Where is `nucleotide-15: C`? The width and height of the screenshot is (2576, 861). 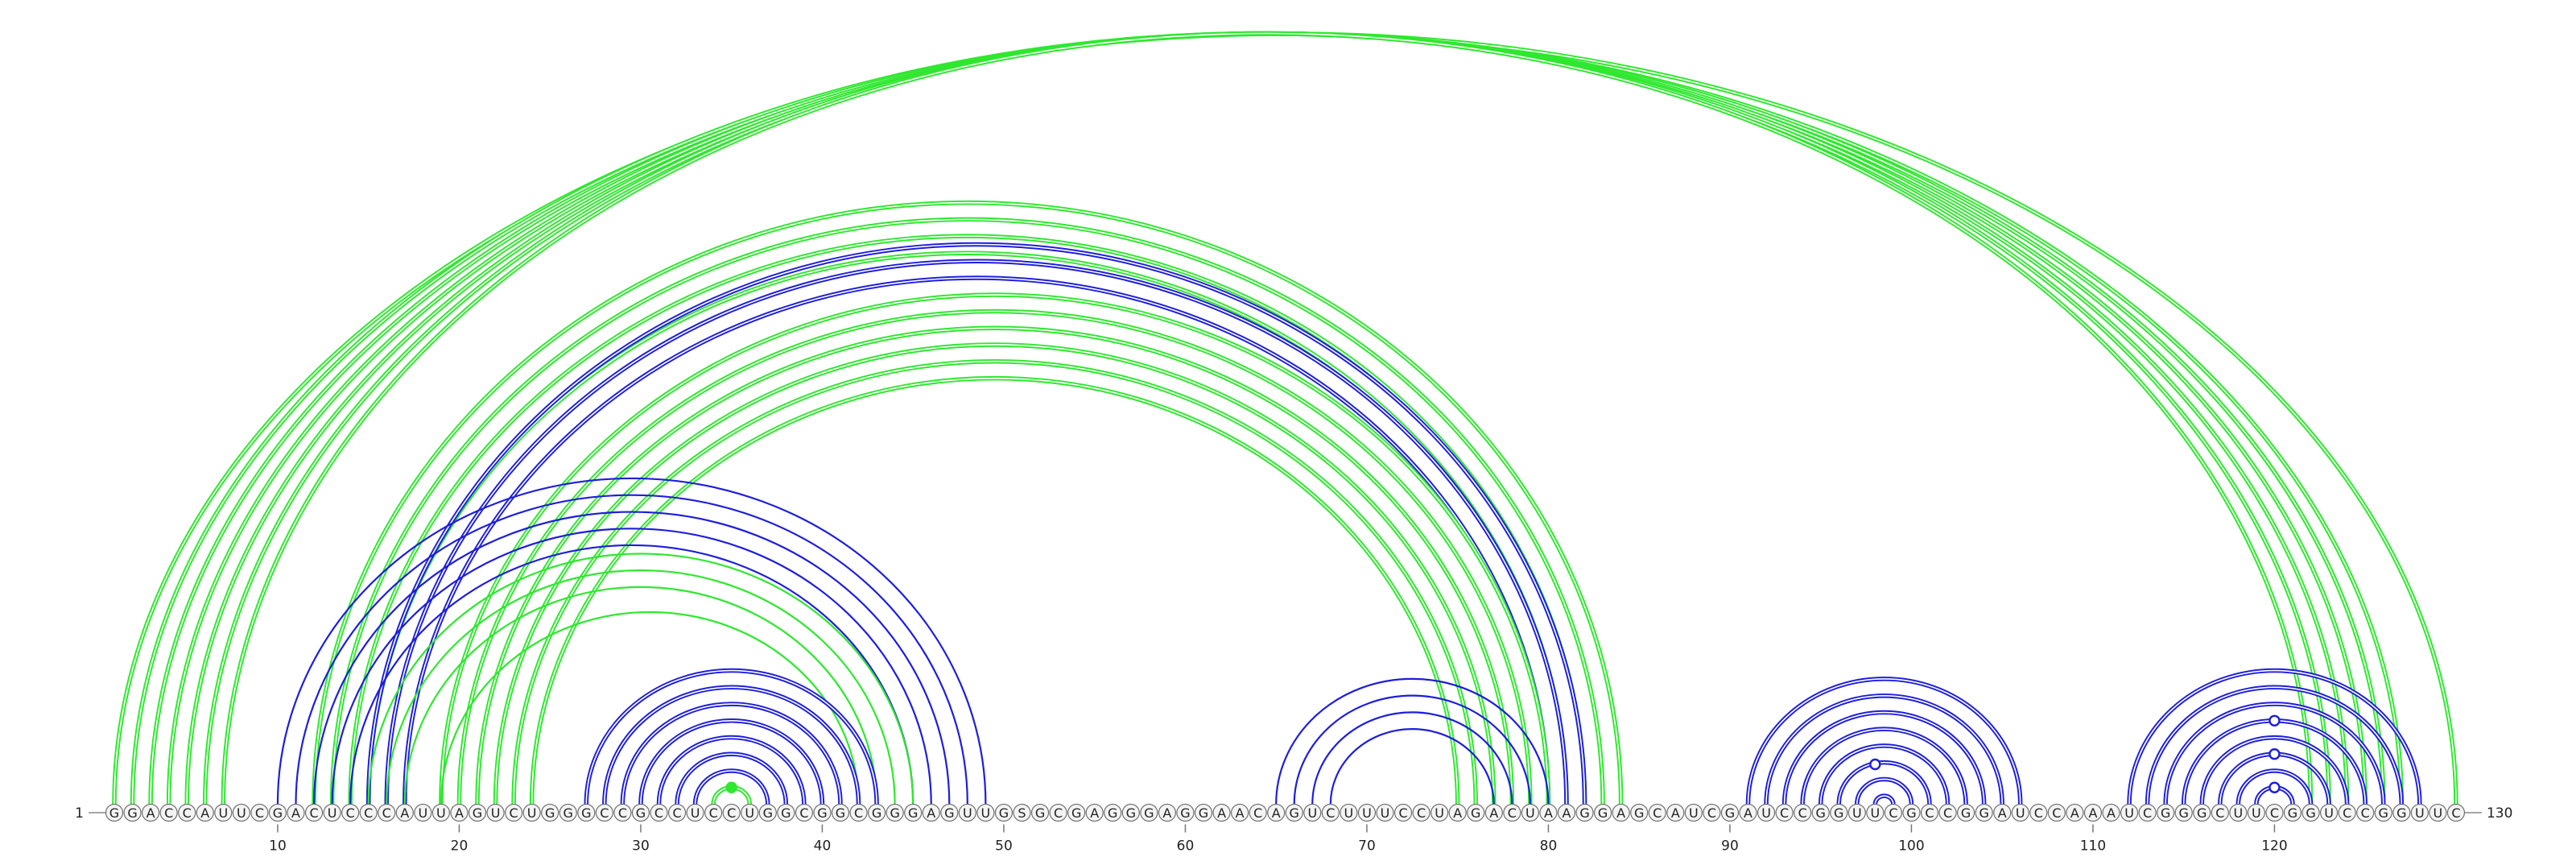
nucleotide-15: C is located at coordinates (368, 812).